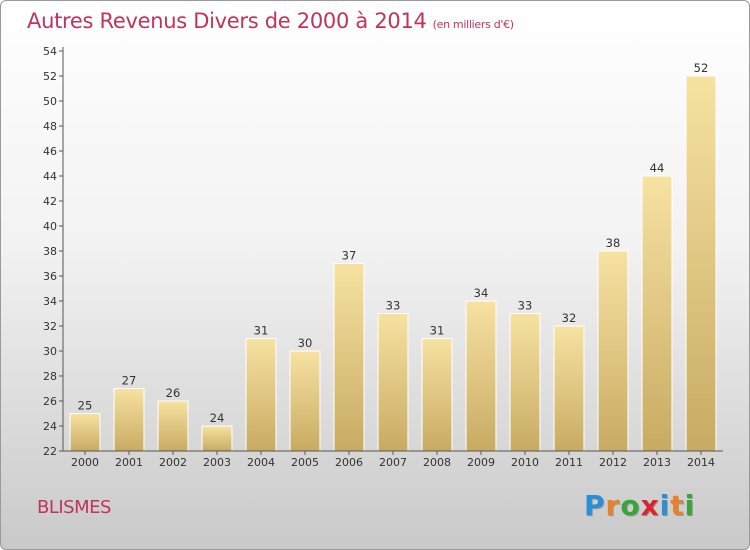 The height and width of the screenshot is (550, 750). I want to click on y-tick-label: 32, so click(50, 326).